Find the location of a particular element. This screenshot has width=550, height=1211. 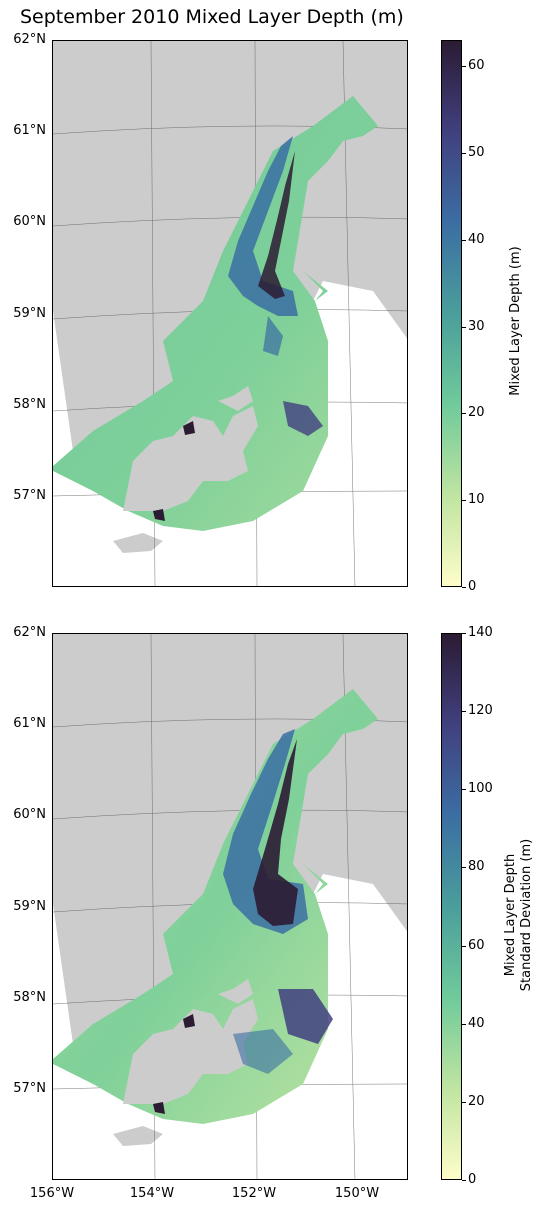

colorbar-tick: 120 is located at coordinates (477, 711).